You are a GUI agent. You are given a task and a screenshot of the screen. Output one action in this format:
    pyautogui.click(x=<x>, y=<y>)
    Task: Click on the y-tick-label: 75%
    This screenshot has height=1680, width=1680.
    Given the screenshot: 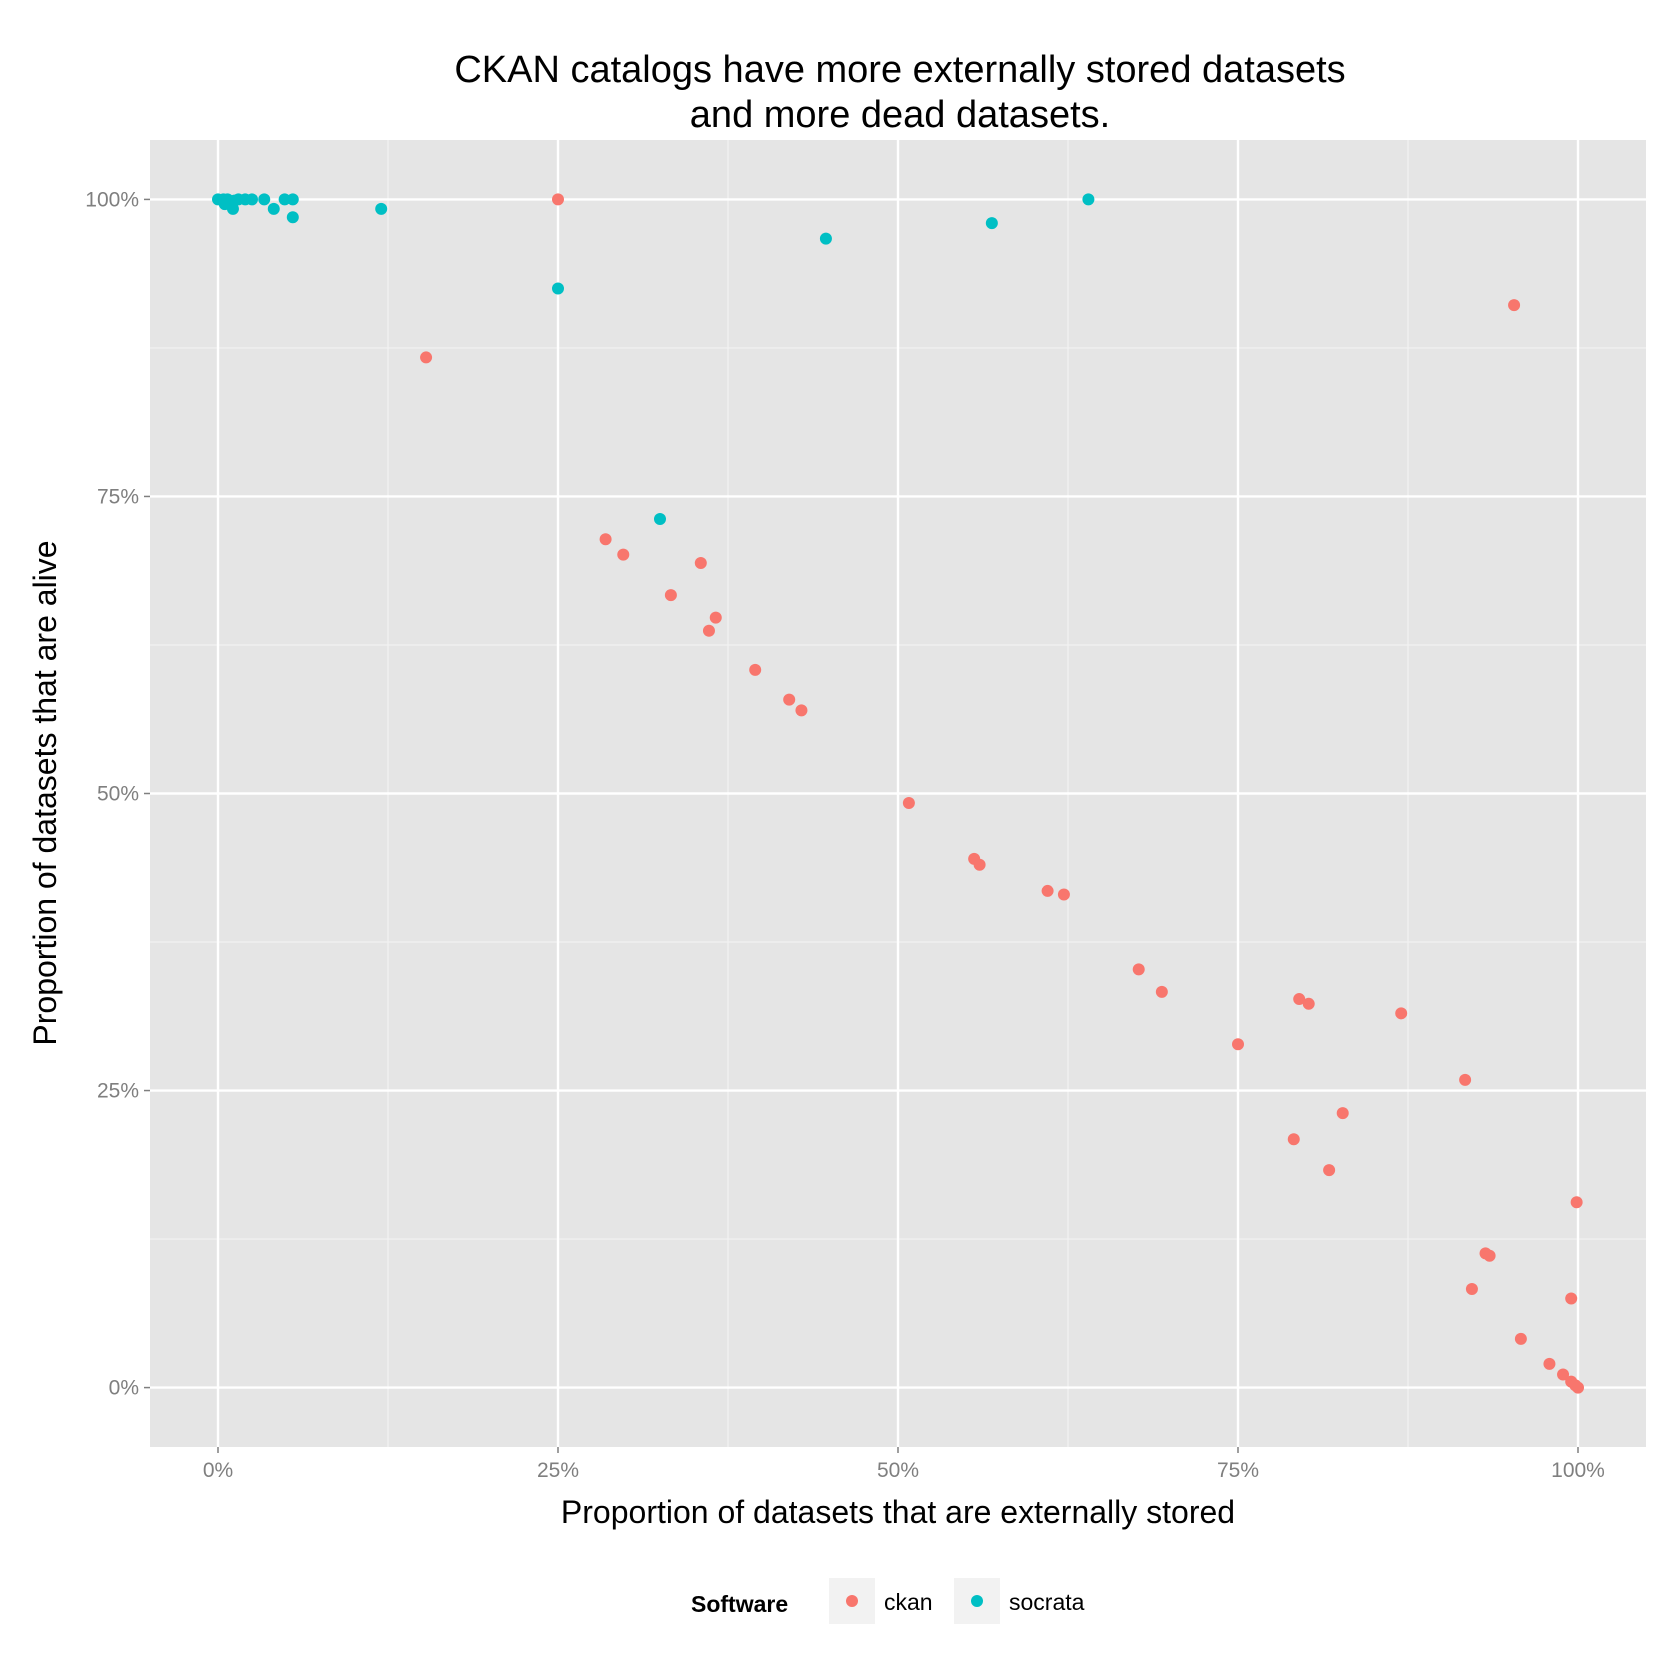 What is the action you would take?
    pyautogui.click(x=118, y=496)
    